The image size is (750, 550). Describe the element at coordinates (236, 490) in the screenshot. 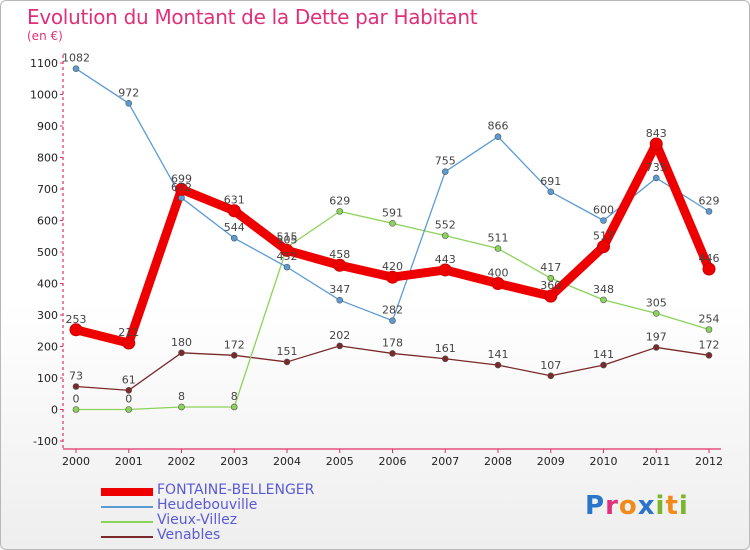

I see `legend-label: FONTAINE-BELLENGER` at that location.